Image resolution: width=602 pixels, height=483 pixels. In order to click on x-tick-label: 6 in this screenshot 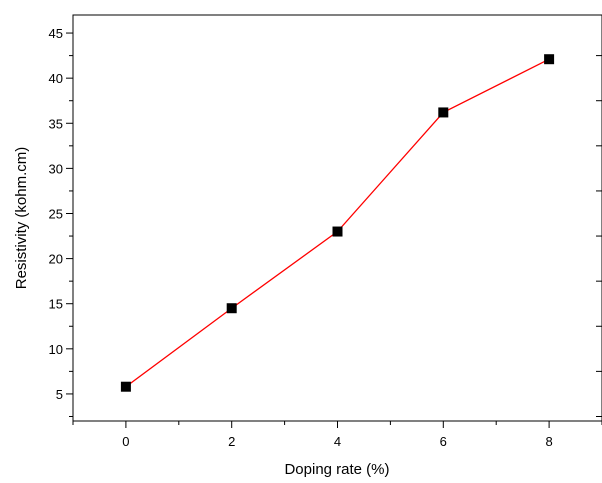, I will do `click(443, 441)`.